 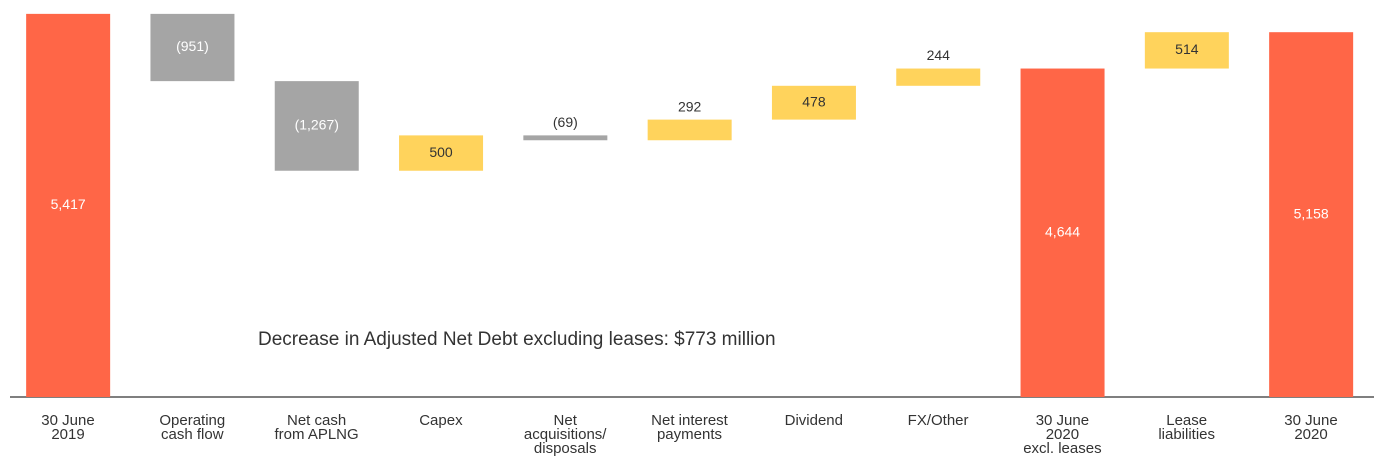 I want to click on value-label: 478, so click(x=814, y=101).